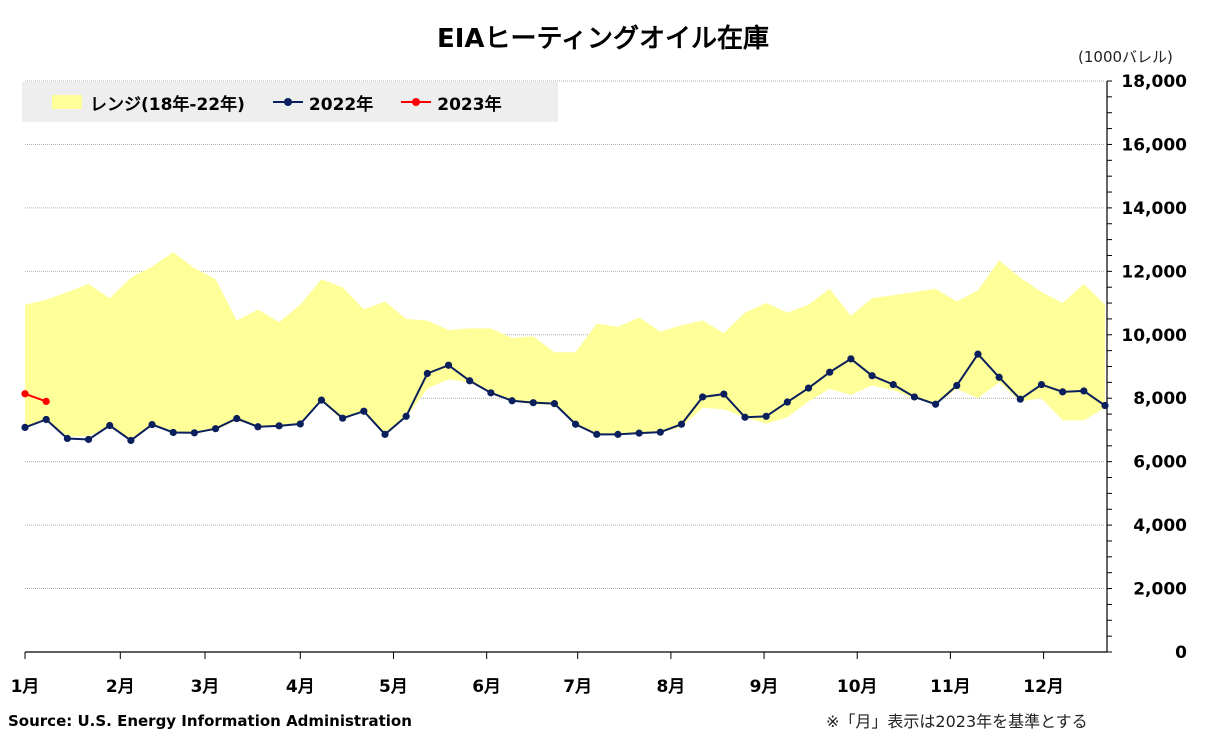 The width and height of the screenshot is (1206, 736). Describe the element at coordinates (603, 39) in the screenshot. I see `chart-title: EIAヒーティングオイル在庫` at that location.